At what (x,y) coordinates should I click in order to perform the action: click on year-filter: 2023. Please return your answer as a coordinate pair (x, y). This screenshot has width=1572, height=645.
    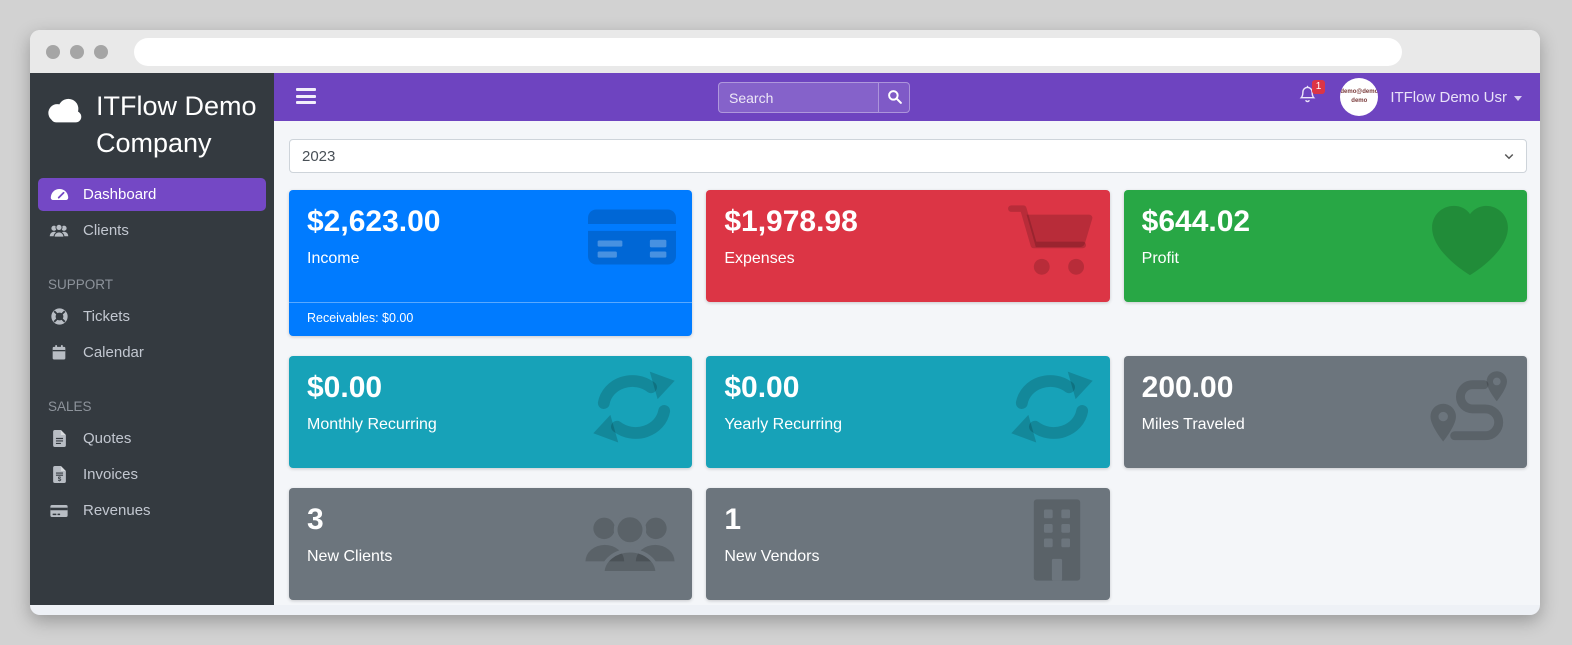
    Looking at the image, I should click on (908, 156).